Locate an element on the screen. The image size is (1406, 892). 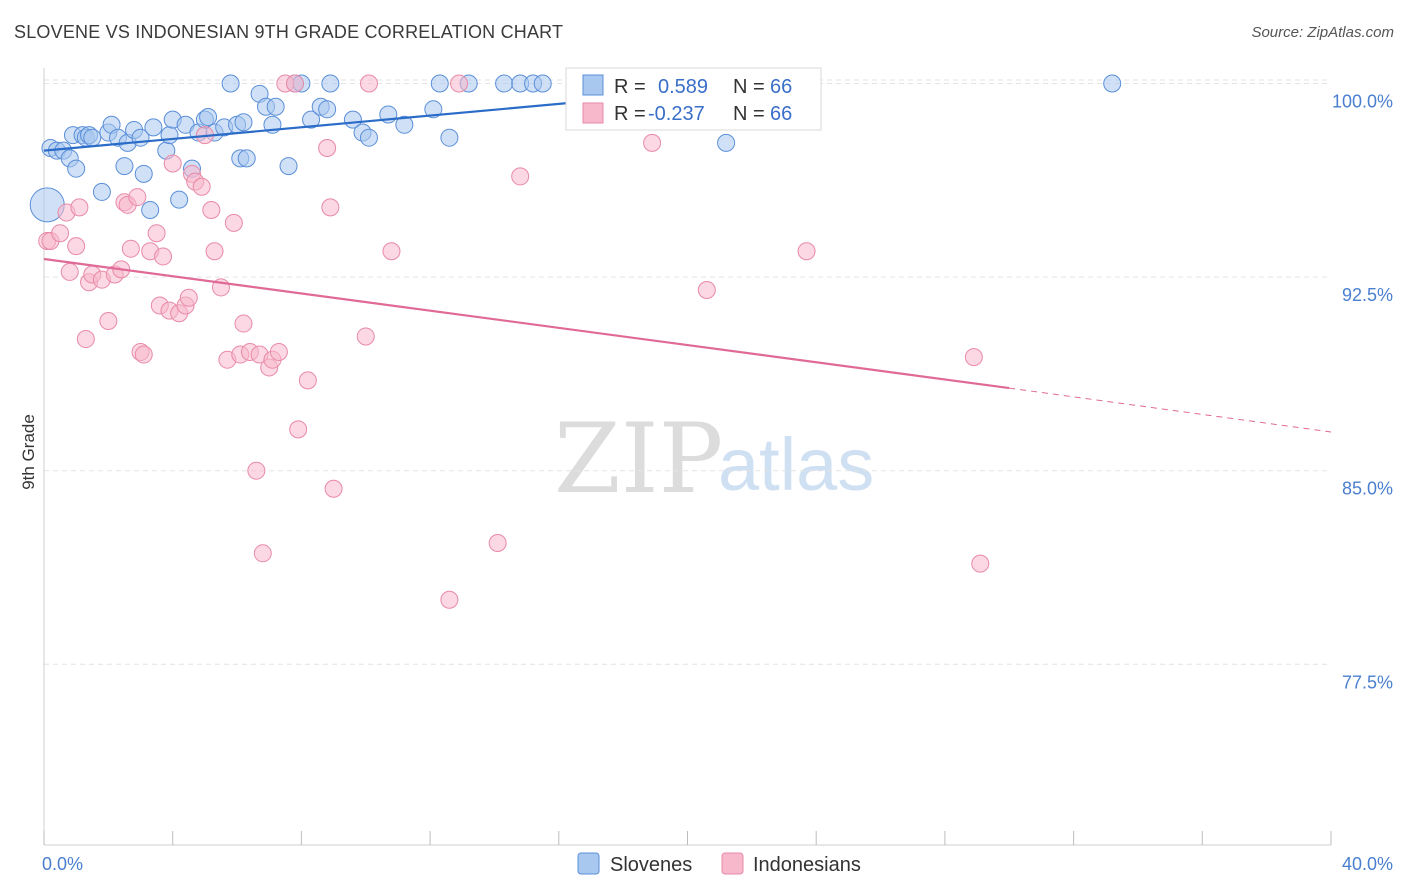
legend-label-slovenes: Slovenes is located at coordinates (651, 865).